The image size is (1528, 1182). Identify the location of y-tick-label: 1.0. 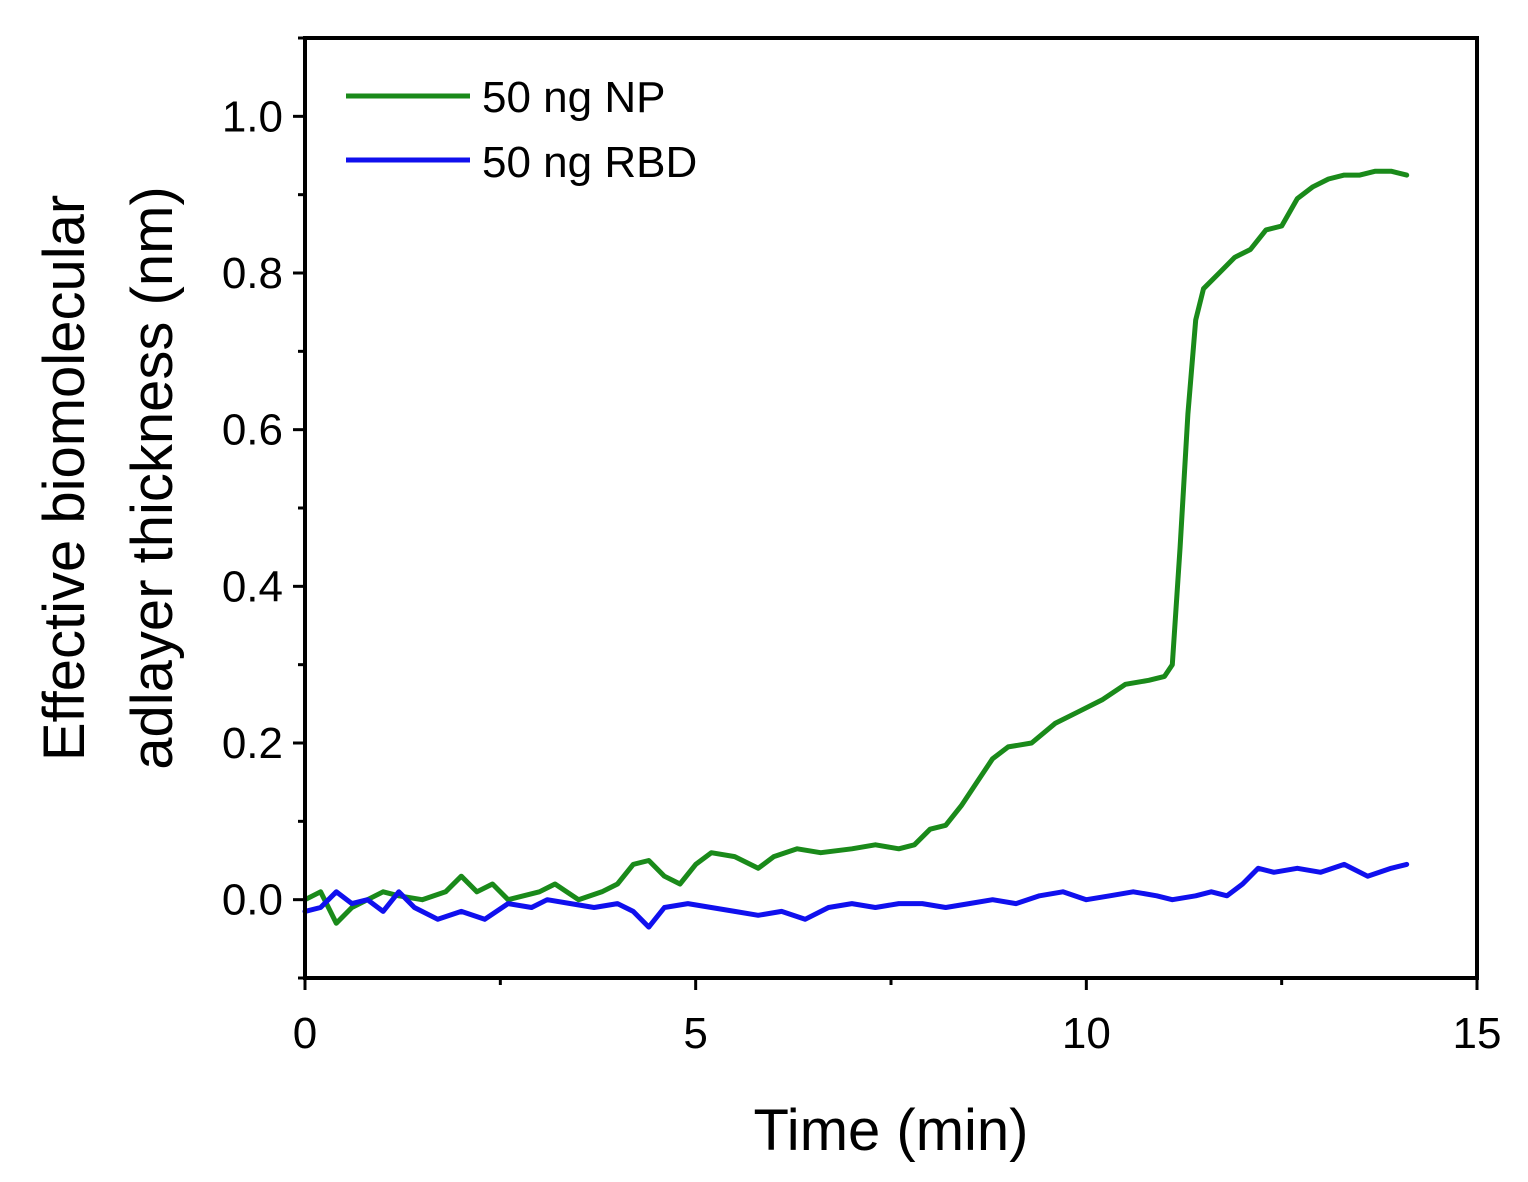
(252, 116).